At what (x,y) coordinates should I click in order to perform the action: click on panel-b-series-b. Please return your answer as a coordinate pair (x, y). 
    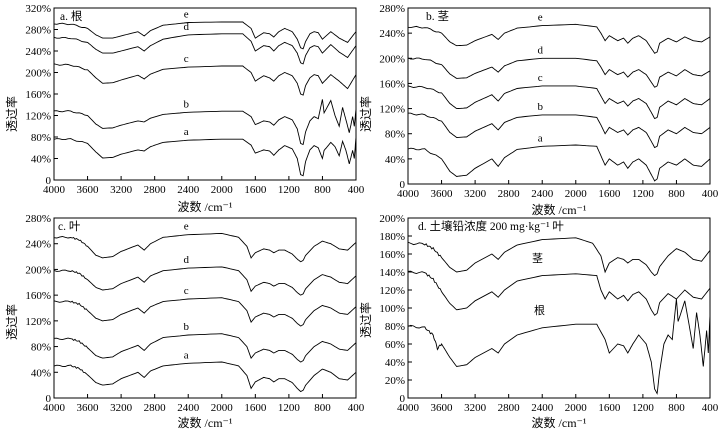
    Looking at the image, I should click on (559, 130).